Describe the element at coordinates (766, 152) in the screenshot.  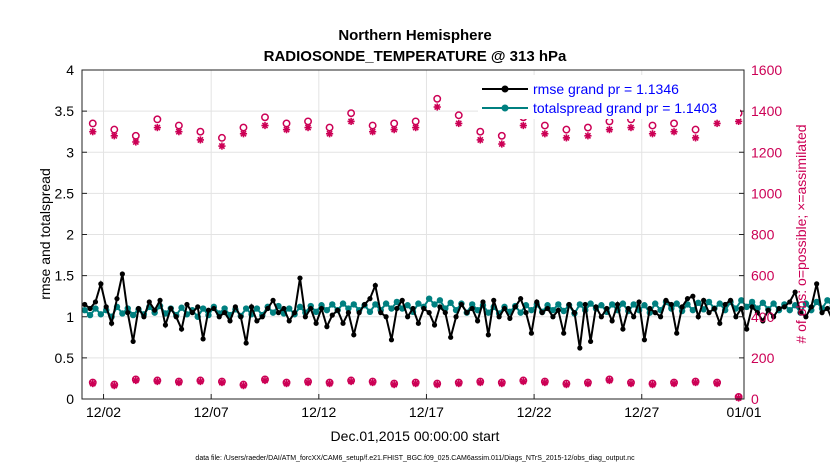
I see `y-right-tick-label: 1200` at that location.